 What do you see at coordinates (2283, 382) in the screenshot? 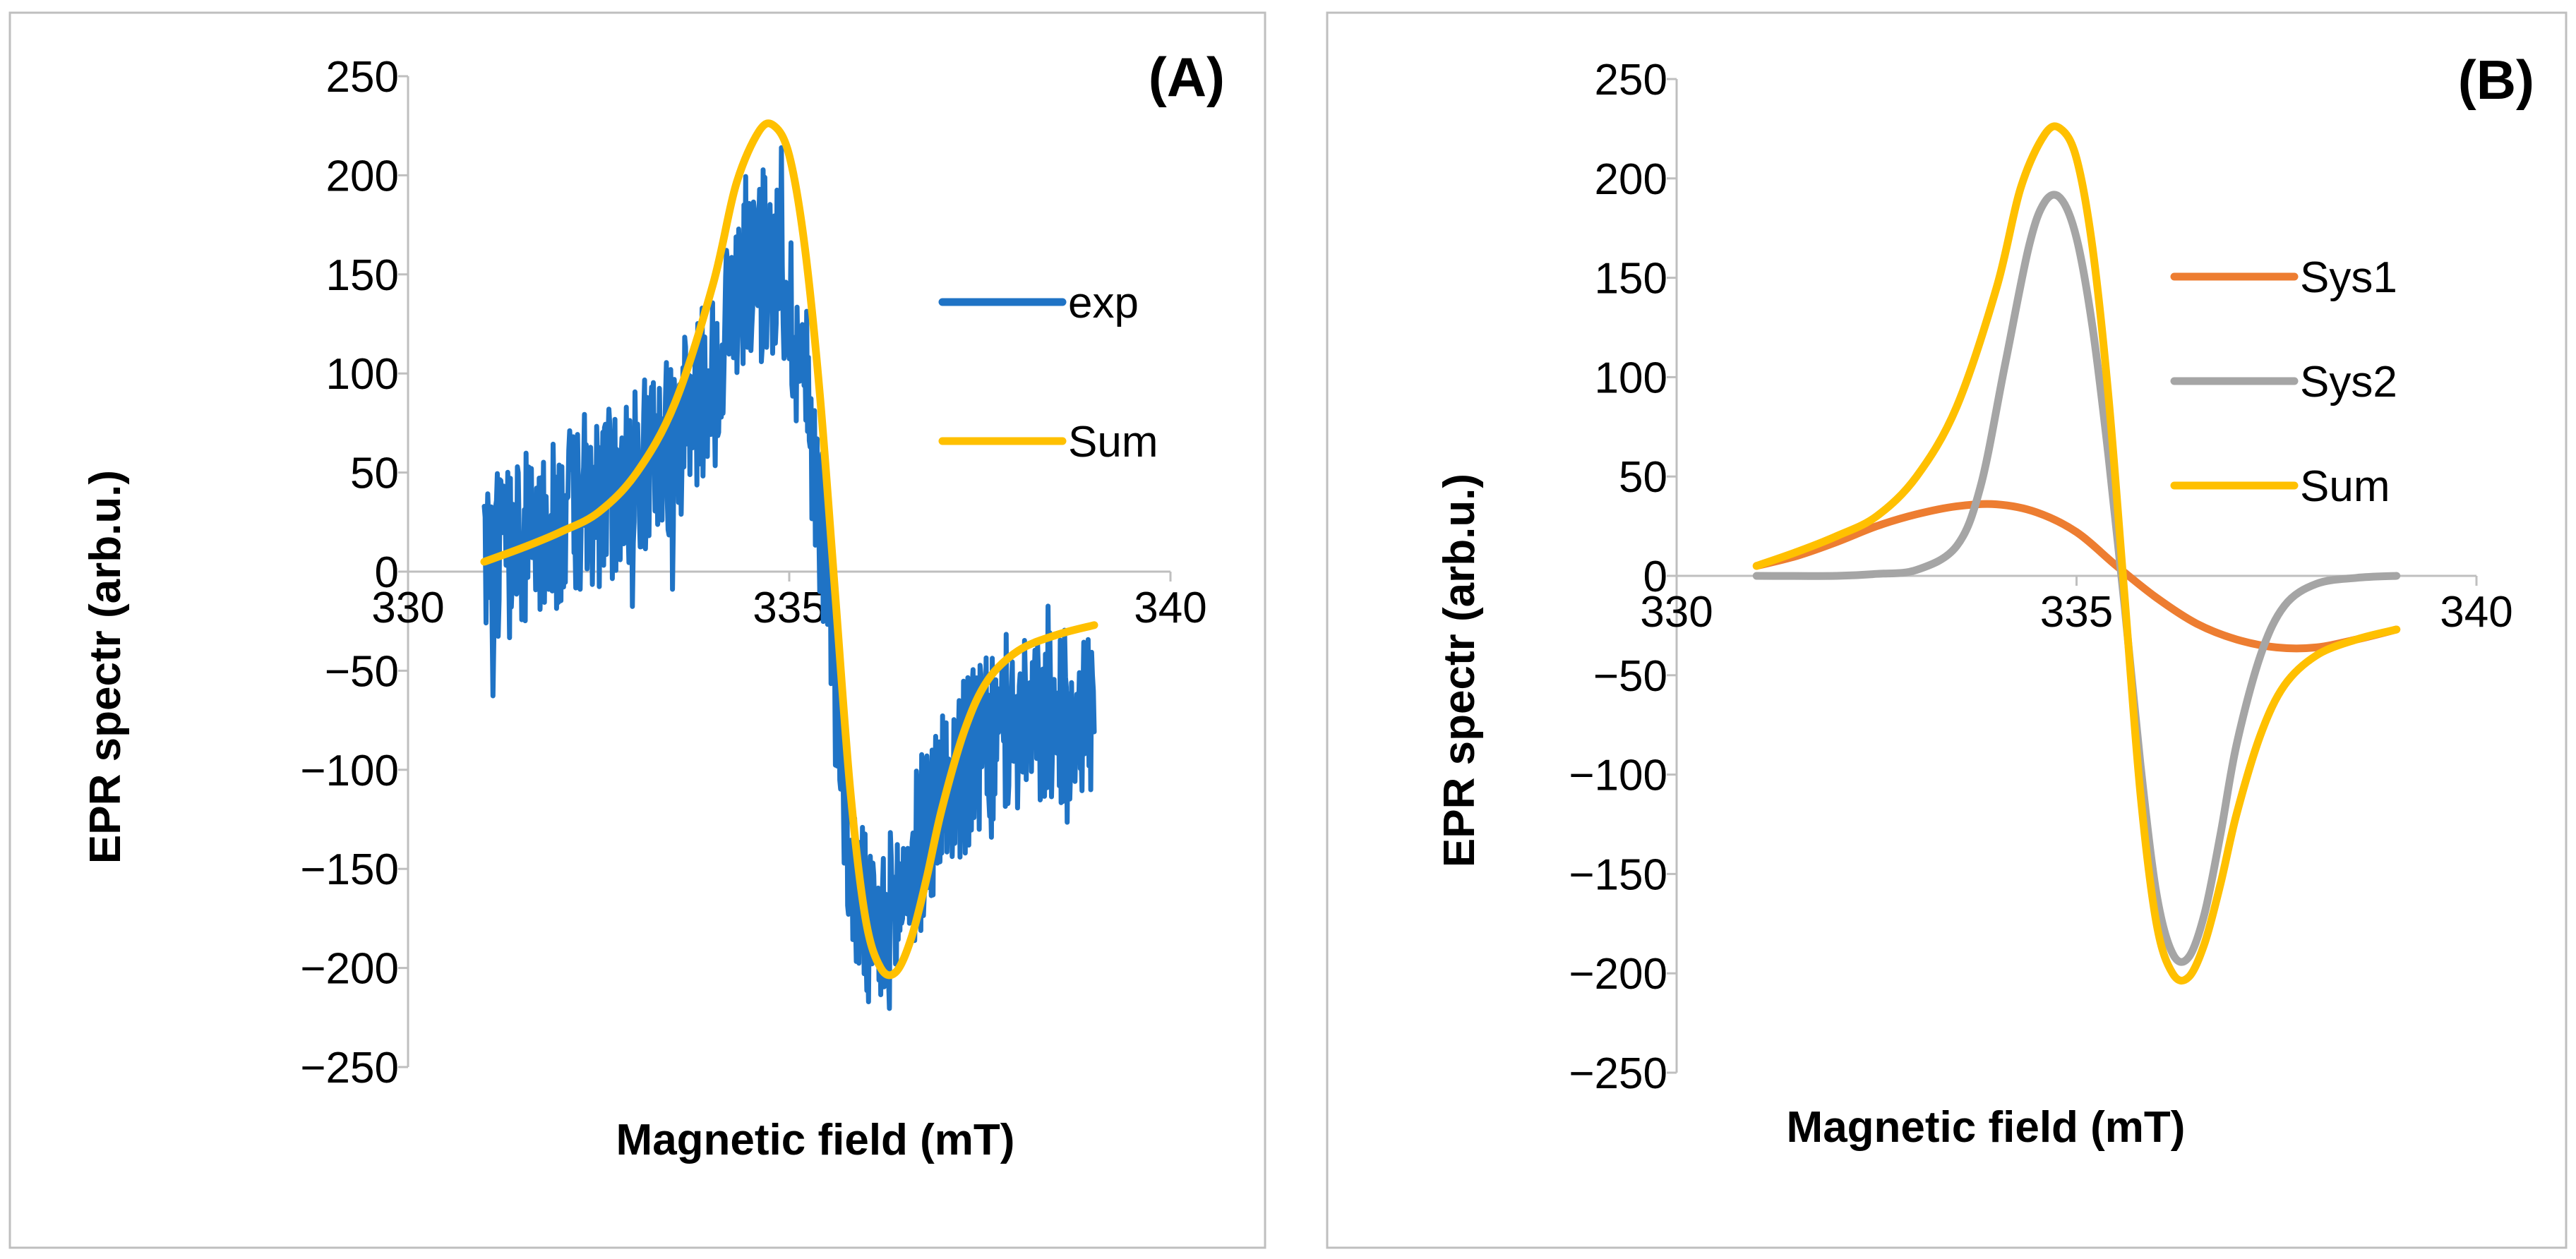
I see `panel-b-legend: Sys1 Sys2 Sum` at bounding box center [2283, 382].